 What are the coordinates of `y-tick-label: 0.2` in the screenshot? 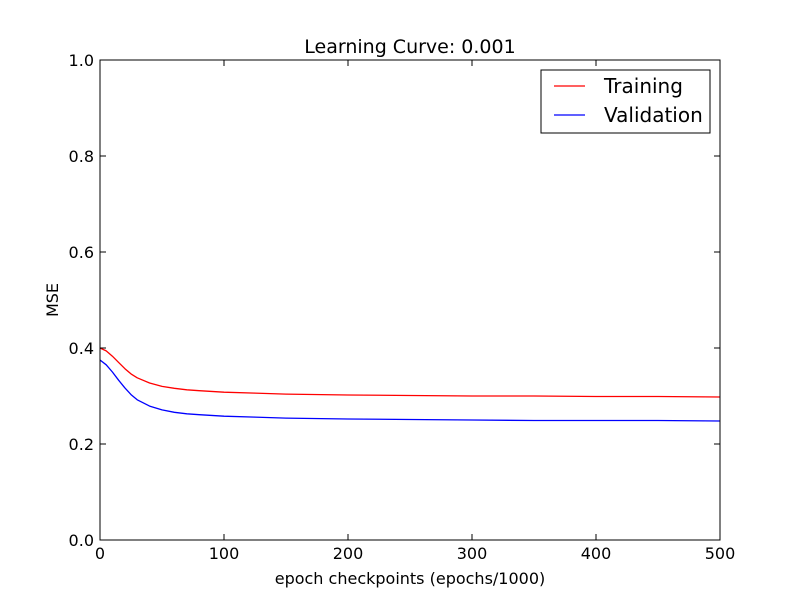 It's located at (81, 444).